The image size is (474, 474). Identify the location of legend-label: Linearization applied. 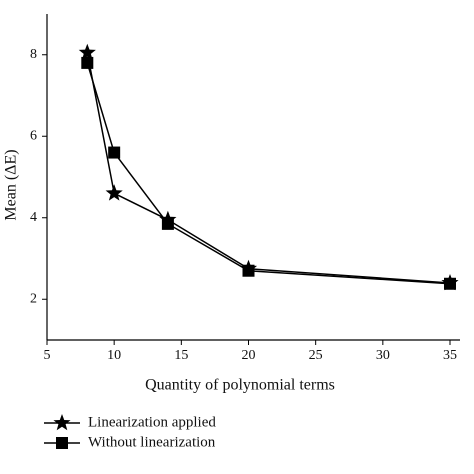
(152, 422).